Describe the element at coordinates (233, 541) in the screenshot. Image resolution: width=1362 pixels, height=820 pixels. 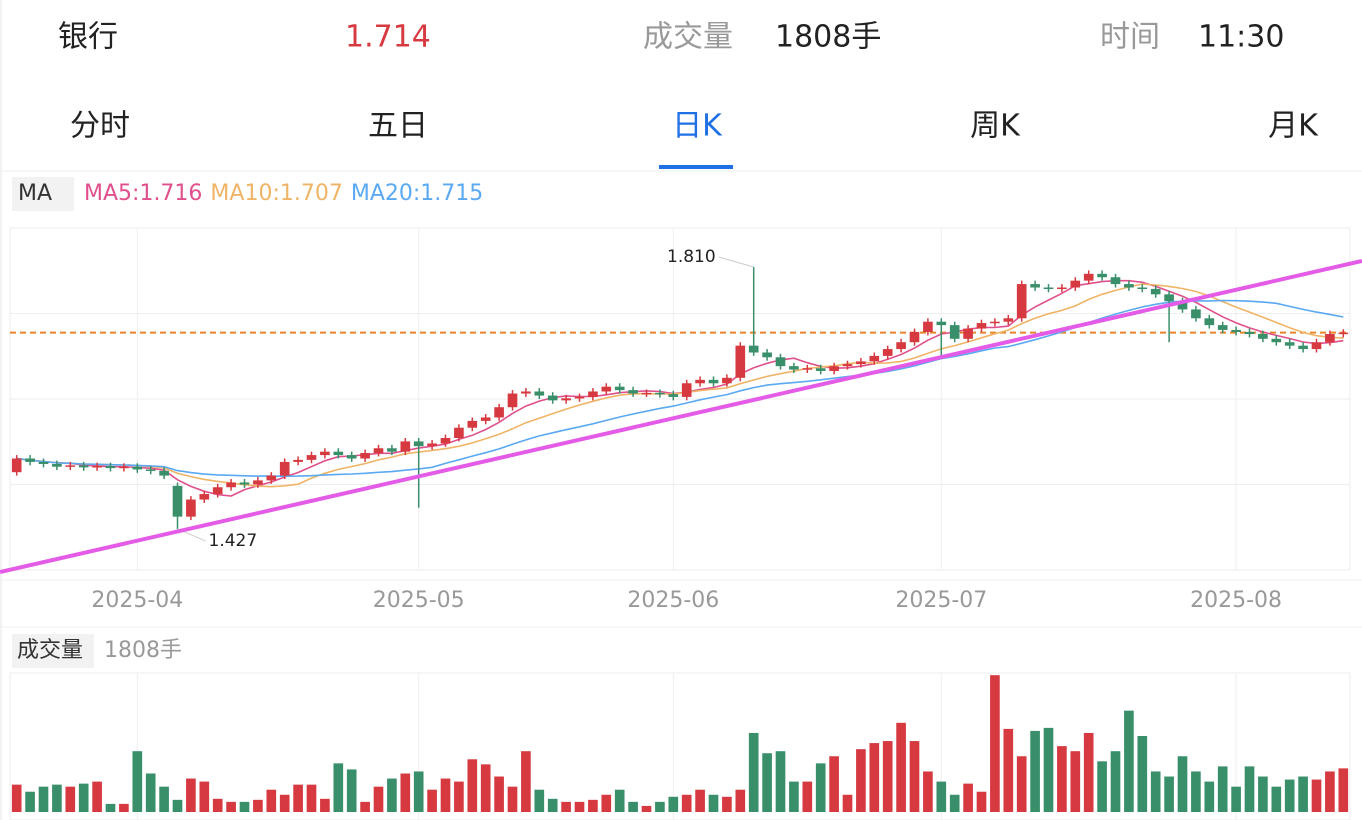
I see `annotation: 1.427` at that location.